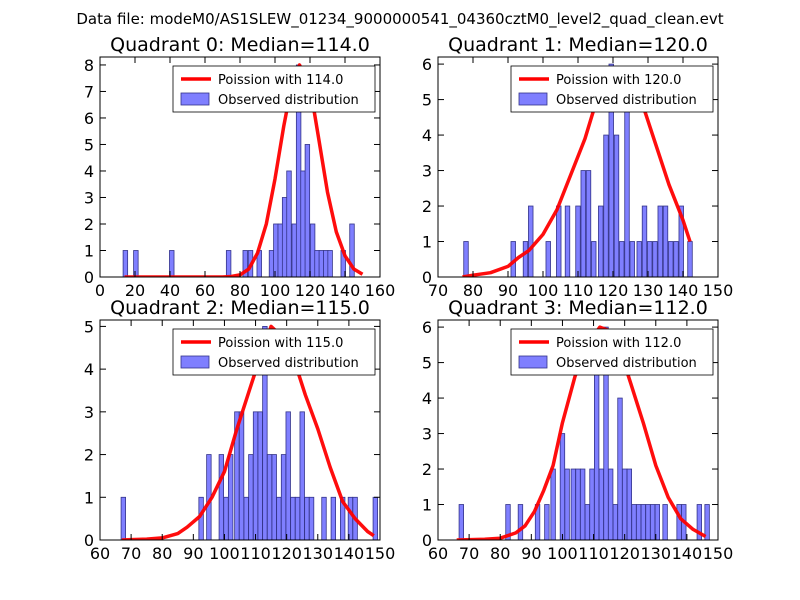 This screenshot has height=600, width=800. What do you see at coordinates (612, 352) in the screenshot?
I see `legend: Poission with 112.0 Observed distribution` at bounding box center [612, 352].